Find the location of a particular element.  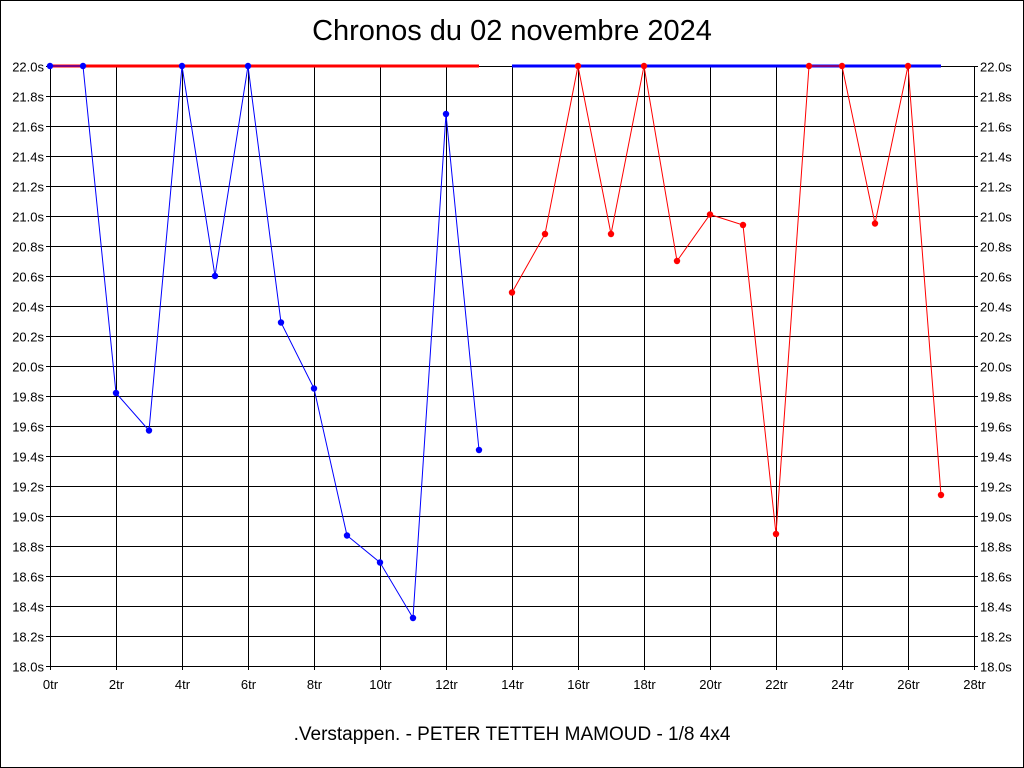

x-tick-label: 4tr is located at coordinates (183, 684).